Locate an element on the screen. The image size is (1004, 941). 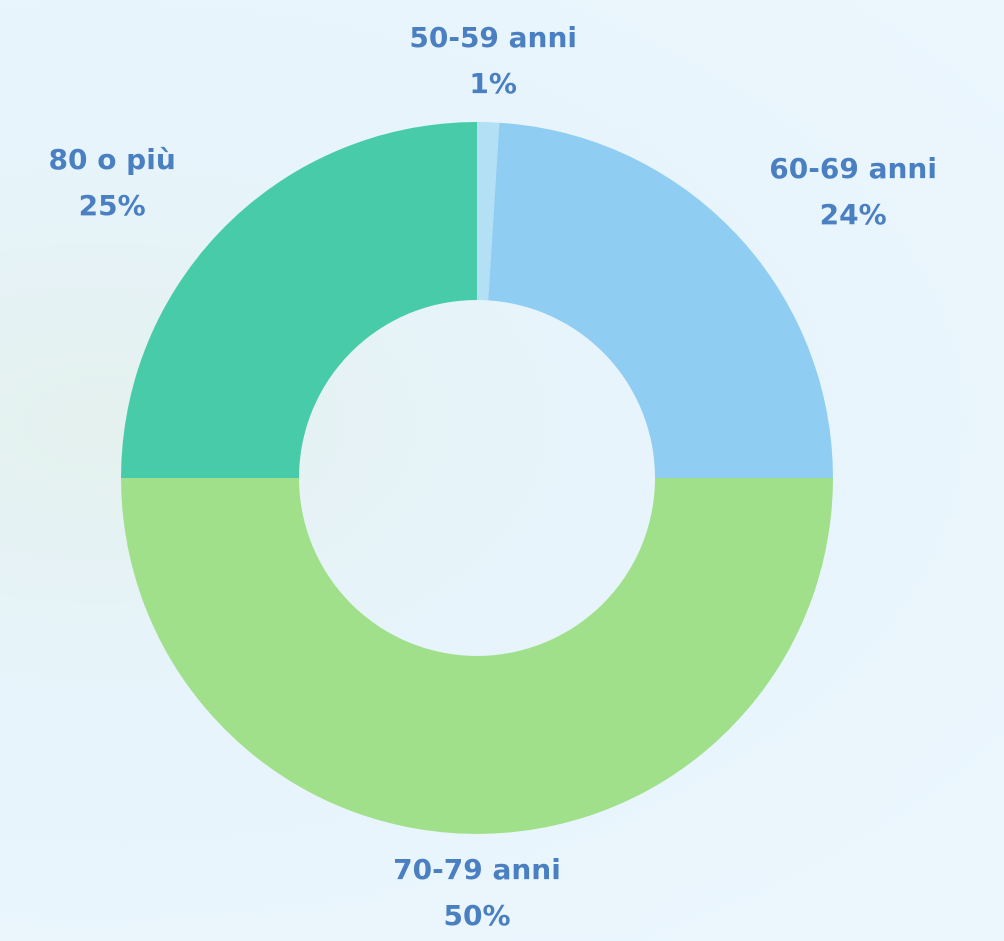
slice-value-label: 24% is located at coordinates (853, 214).